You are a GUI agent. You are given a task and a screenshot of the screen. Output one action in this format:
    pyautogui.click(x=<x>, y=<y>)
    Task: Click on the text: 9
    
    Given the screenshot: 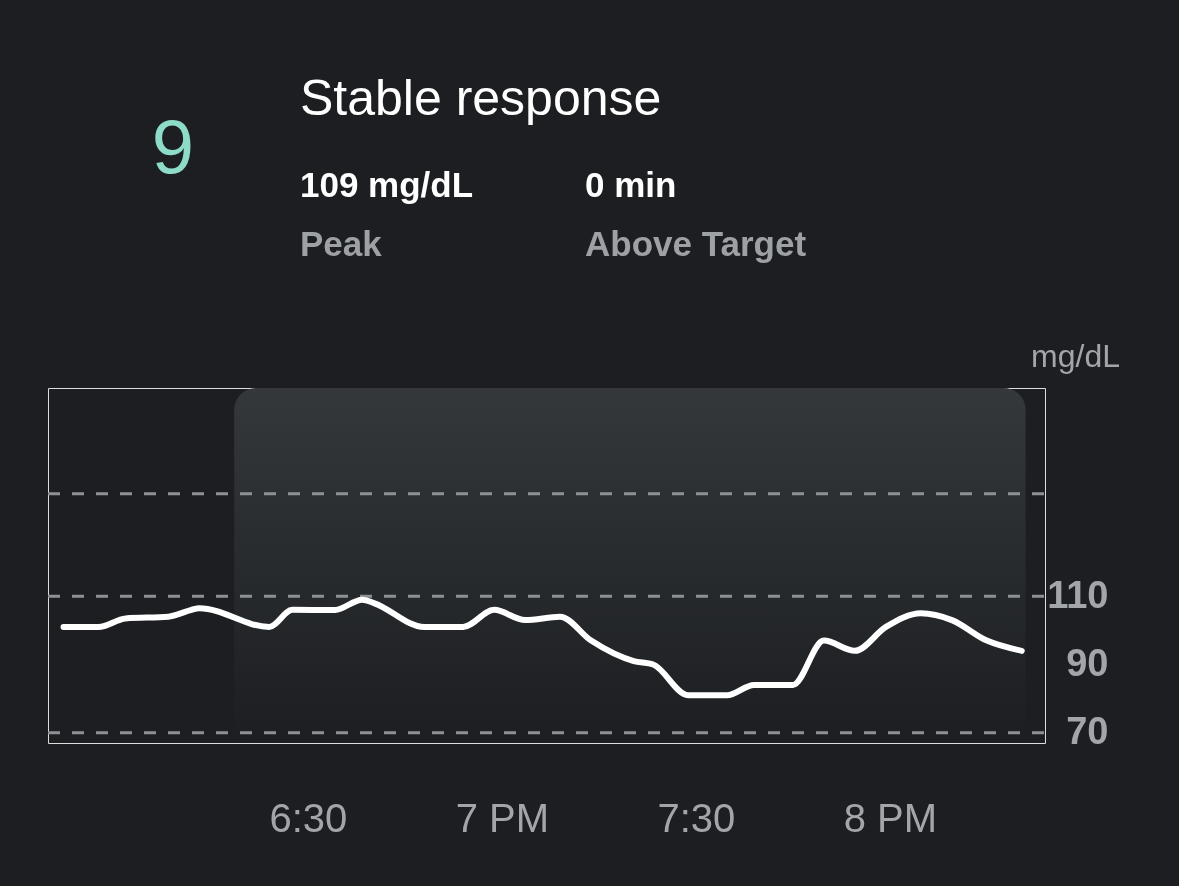 What is the action you would take?
    pyautogui.click(x=173, y=146)
    